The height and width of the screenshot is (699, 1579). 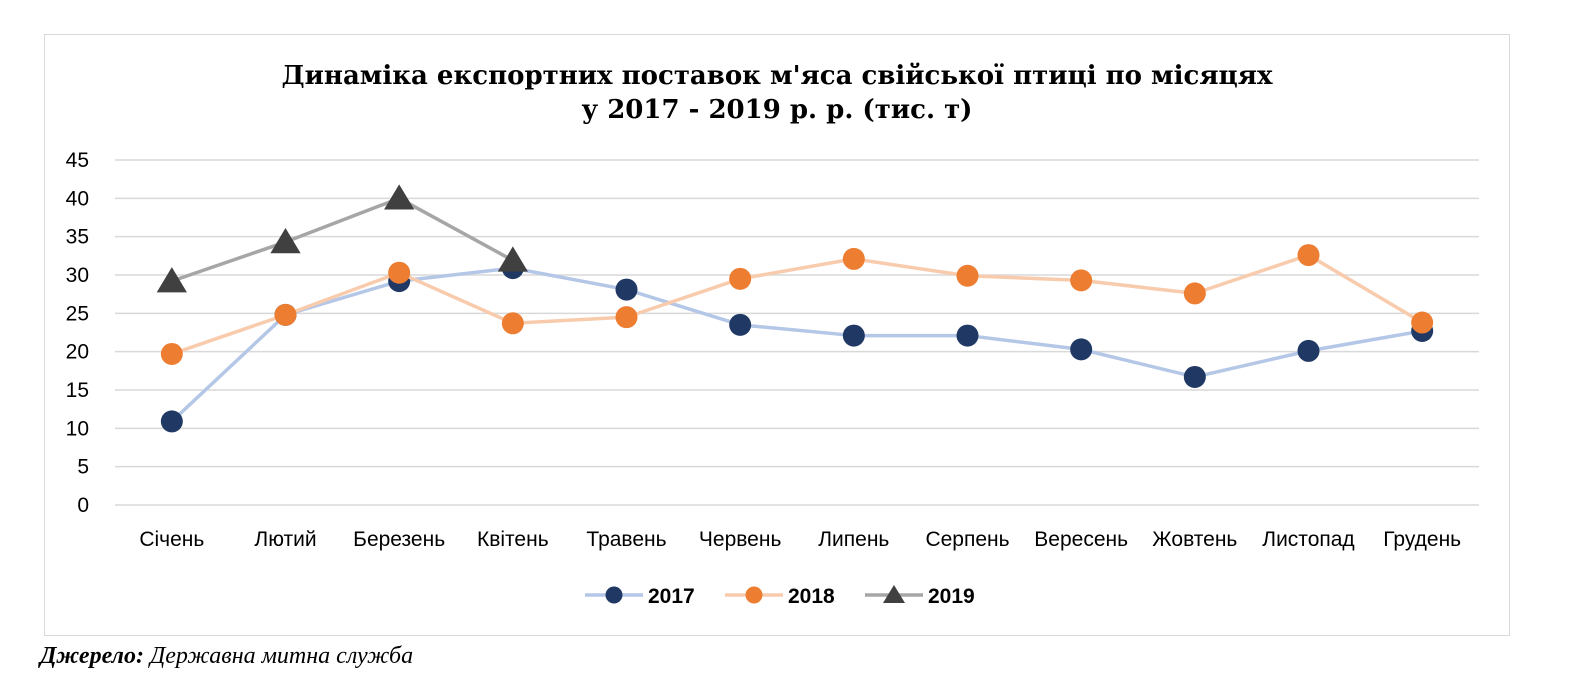 What do you see at coordinates (920, 596) in the screenshot?
I see `legend-item-2019: 2019` at bounding box center [920, 596].